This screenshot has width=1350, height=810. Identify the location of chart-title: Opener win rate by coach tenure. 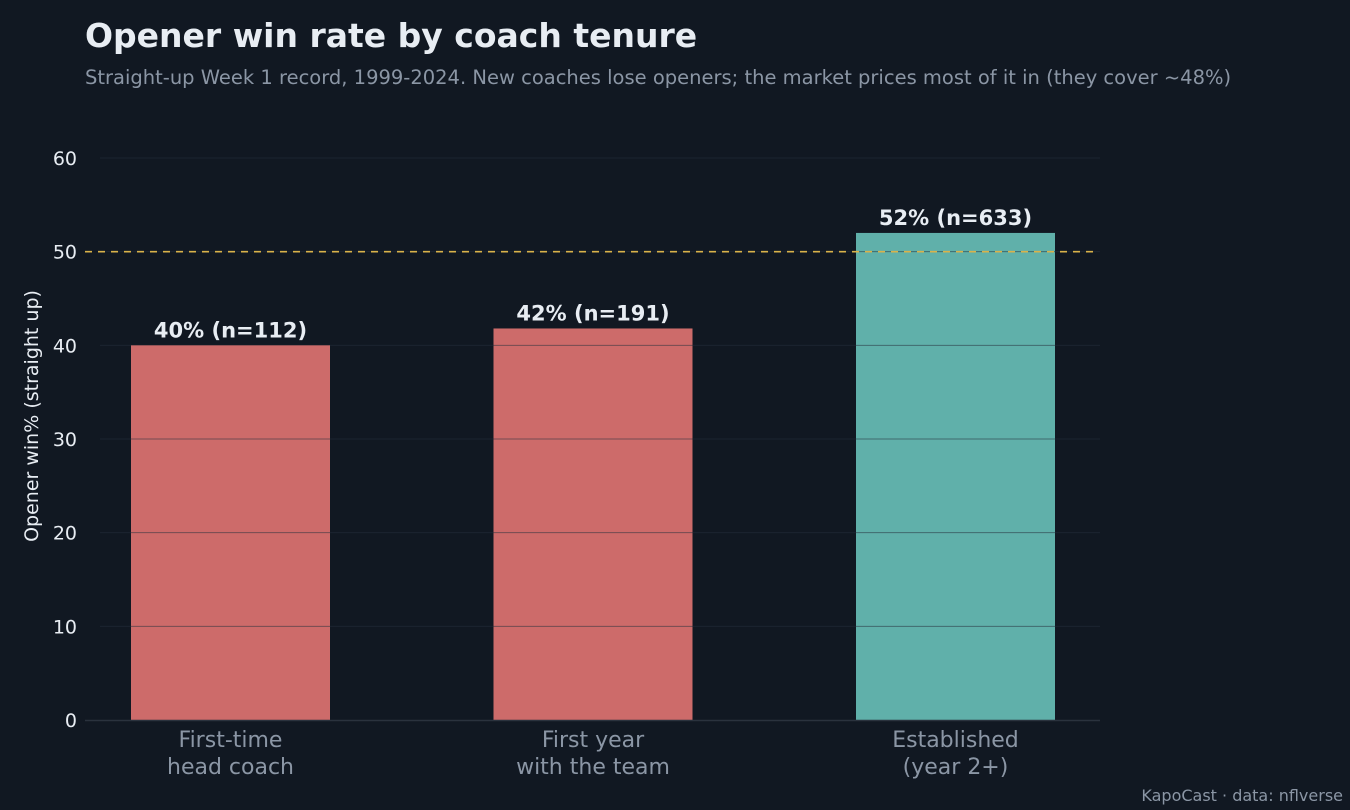
(391, 35).